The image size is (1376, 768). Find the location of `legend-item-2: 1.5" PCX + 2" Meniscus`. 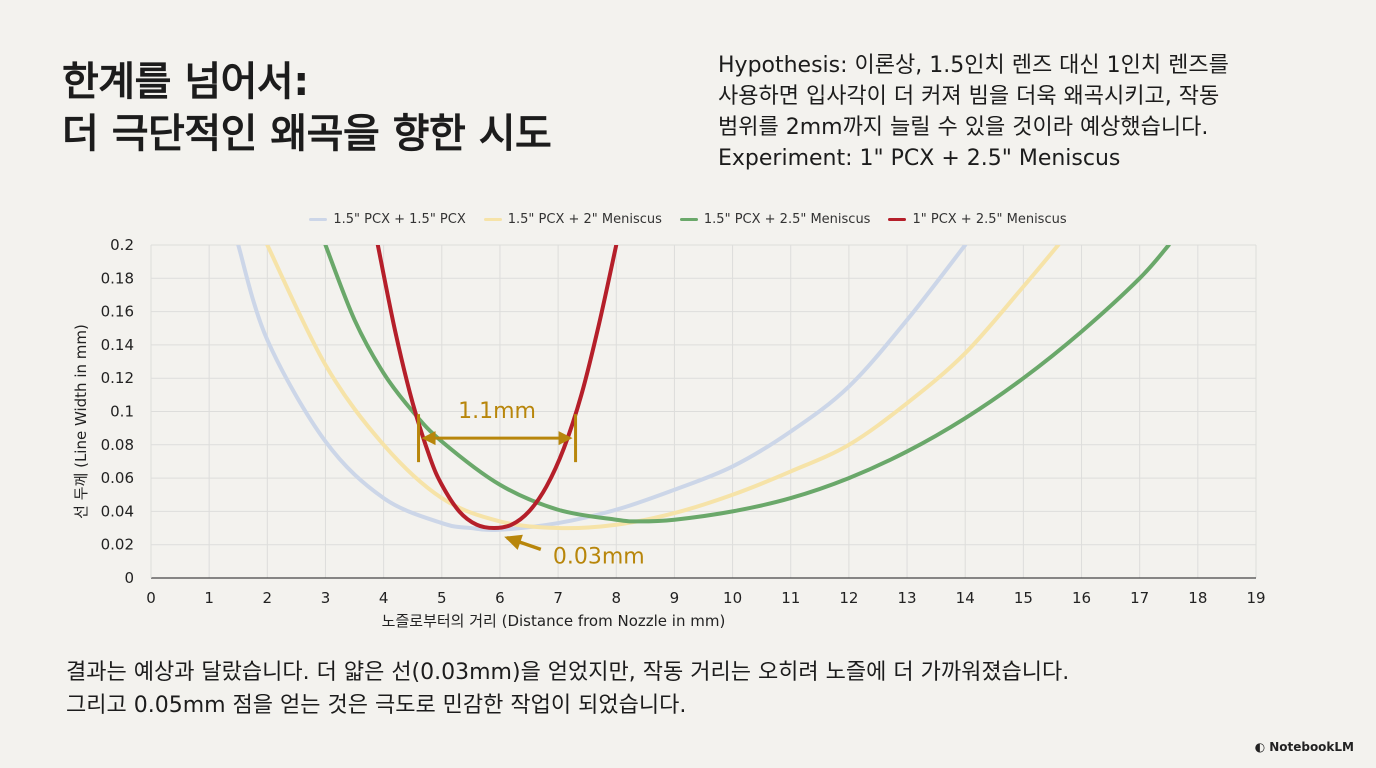

legend-item-2: 1.5" PCX + 2" Meniscus is located at coordinates (572, 219).